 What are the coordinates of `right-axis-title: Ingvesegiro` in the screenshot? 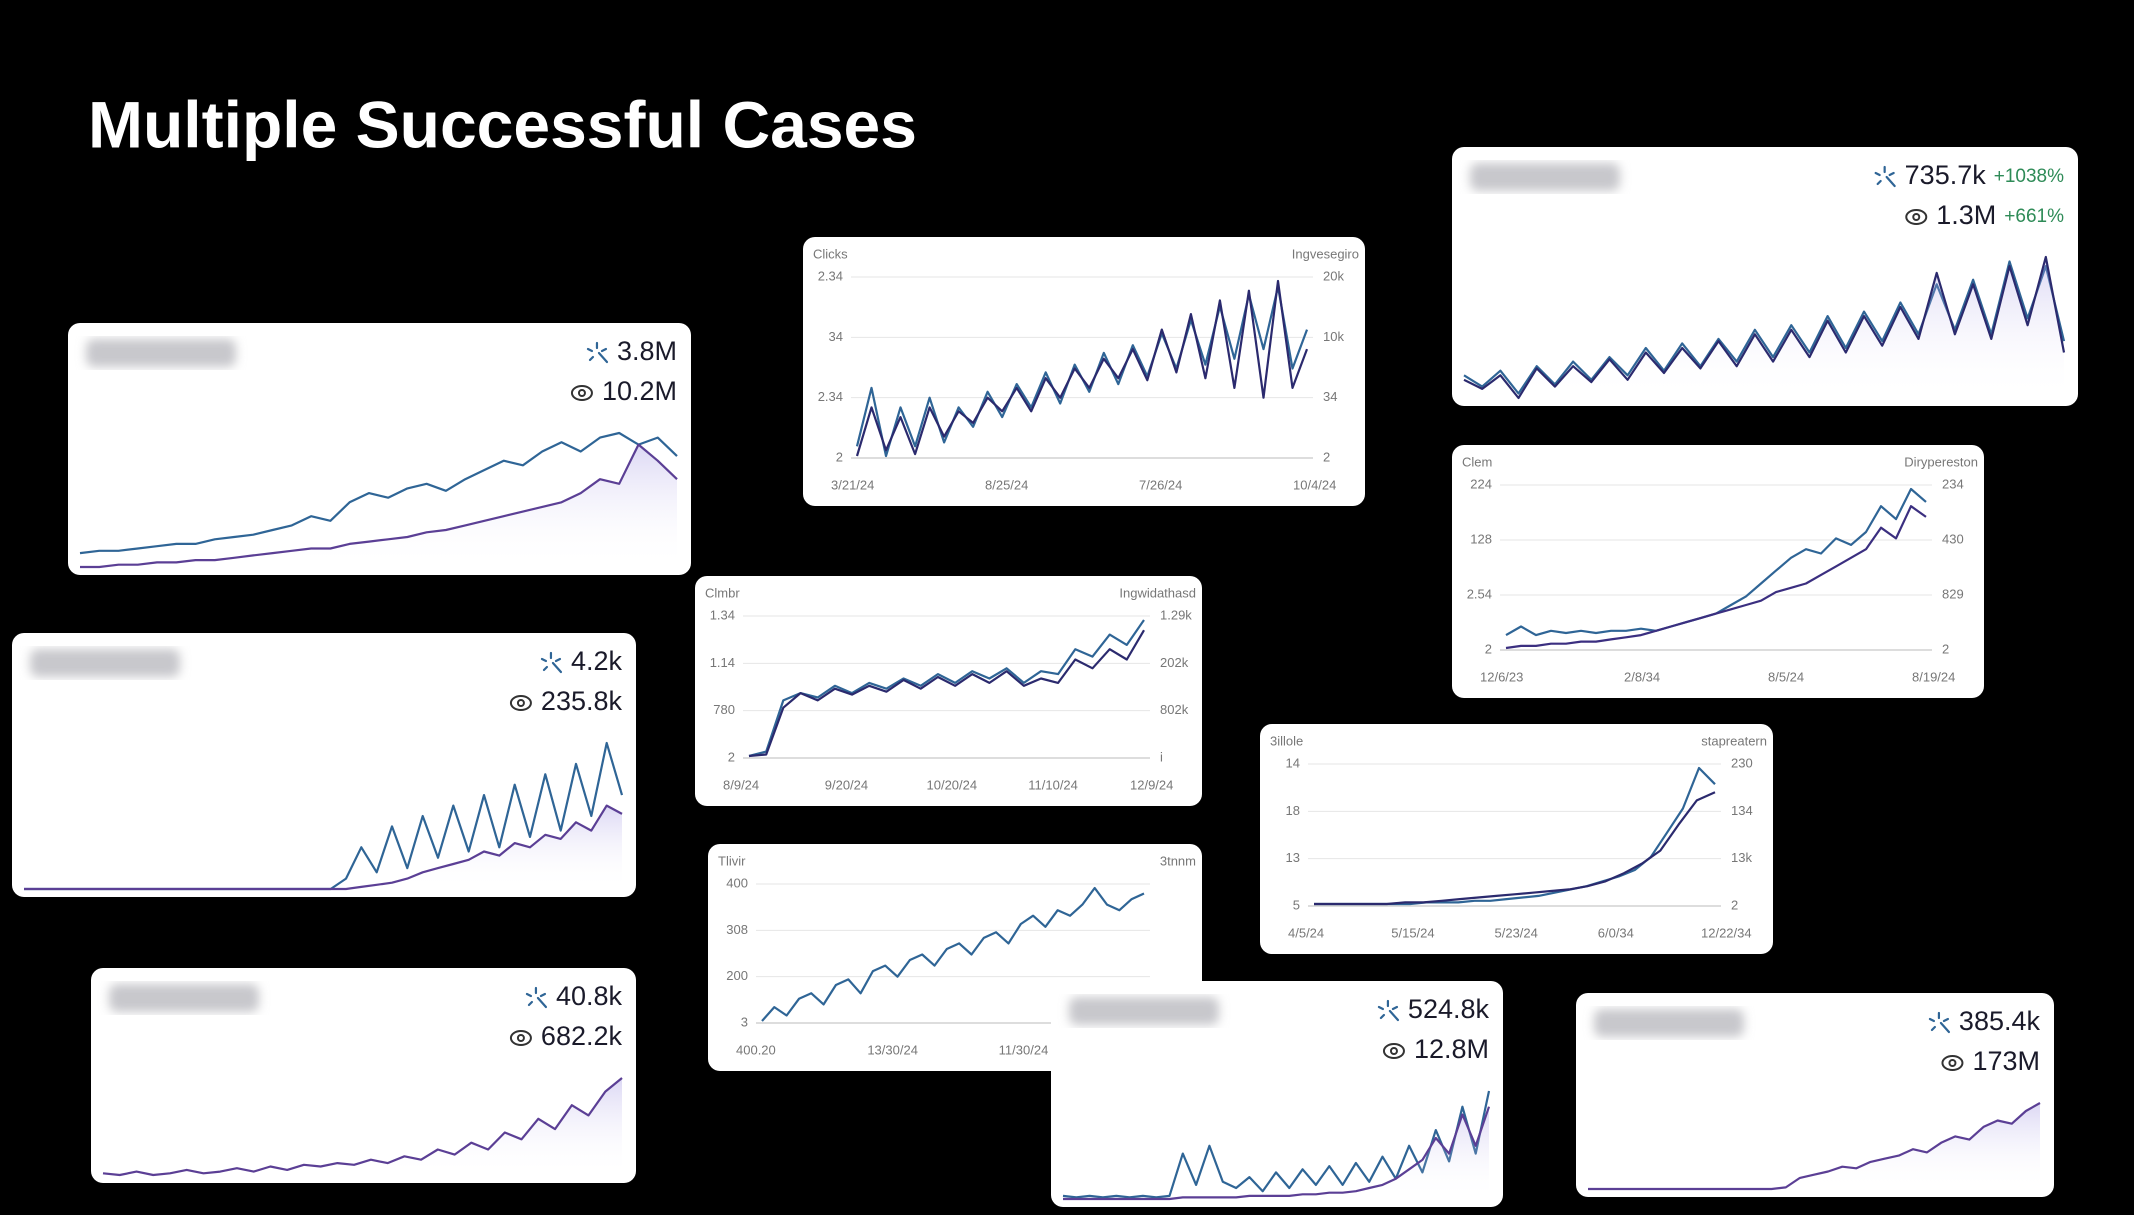 It's located at (1325, 253).